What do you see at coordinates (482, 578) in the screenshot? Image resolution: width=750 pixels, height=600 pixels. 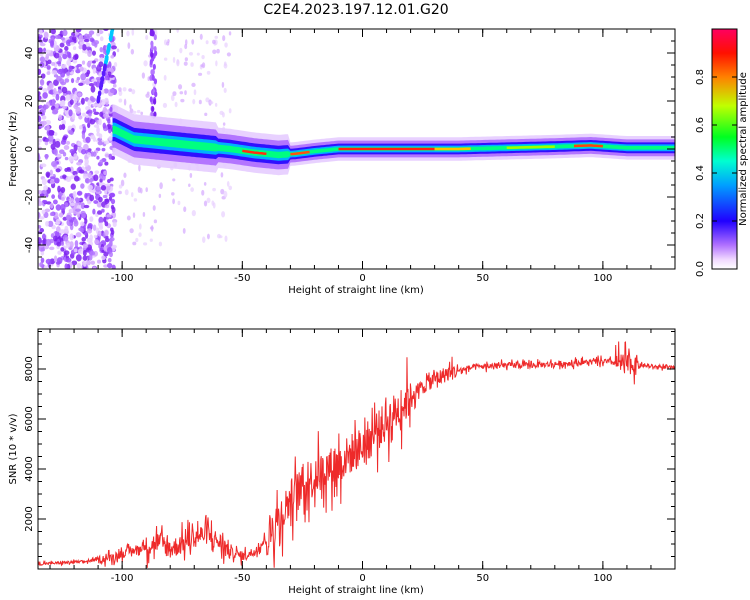 I see `snr-x-tick-label: 50` at bounding box center [482, 578].